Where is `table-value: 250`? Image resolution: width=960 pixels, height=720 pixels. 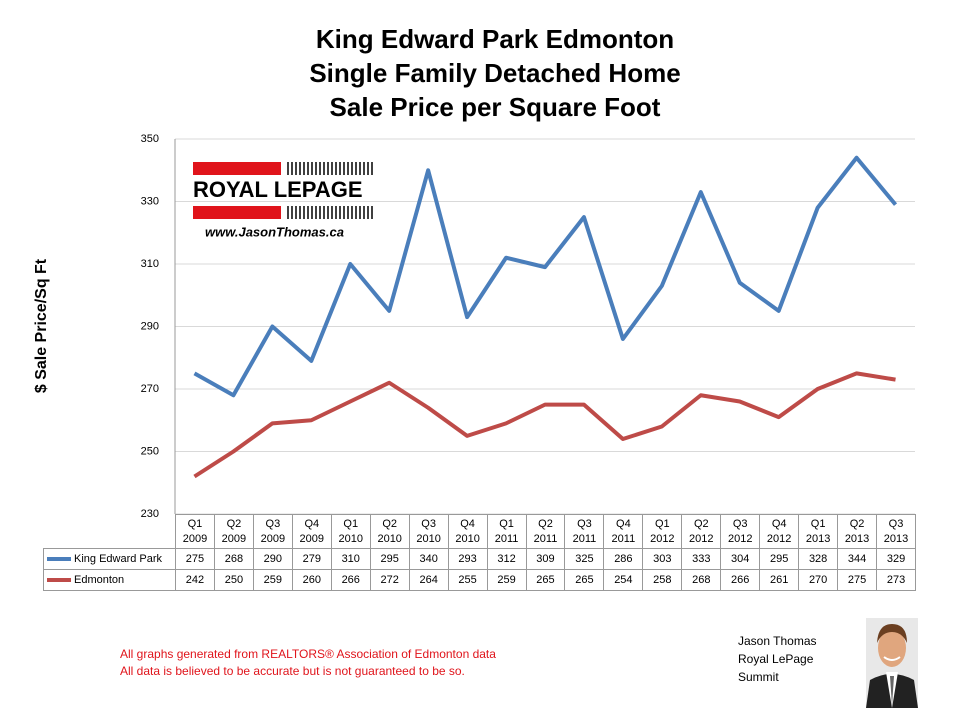 table-value: 250 is located at coordinates (233, 580).